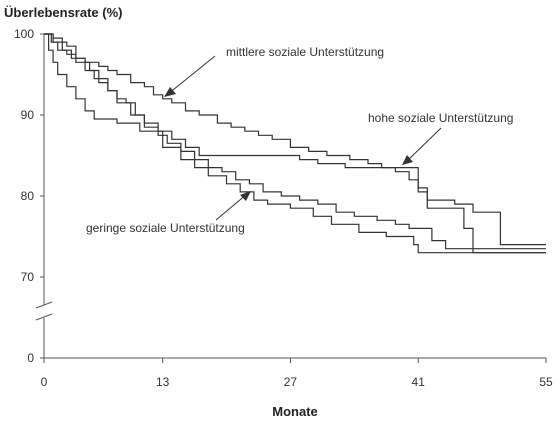  What do you see at coordinates (24, 34) in the screenshot?
I see `y-tick-label: 100` at bounding box center [24, 34].